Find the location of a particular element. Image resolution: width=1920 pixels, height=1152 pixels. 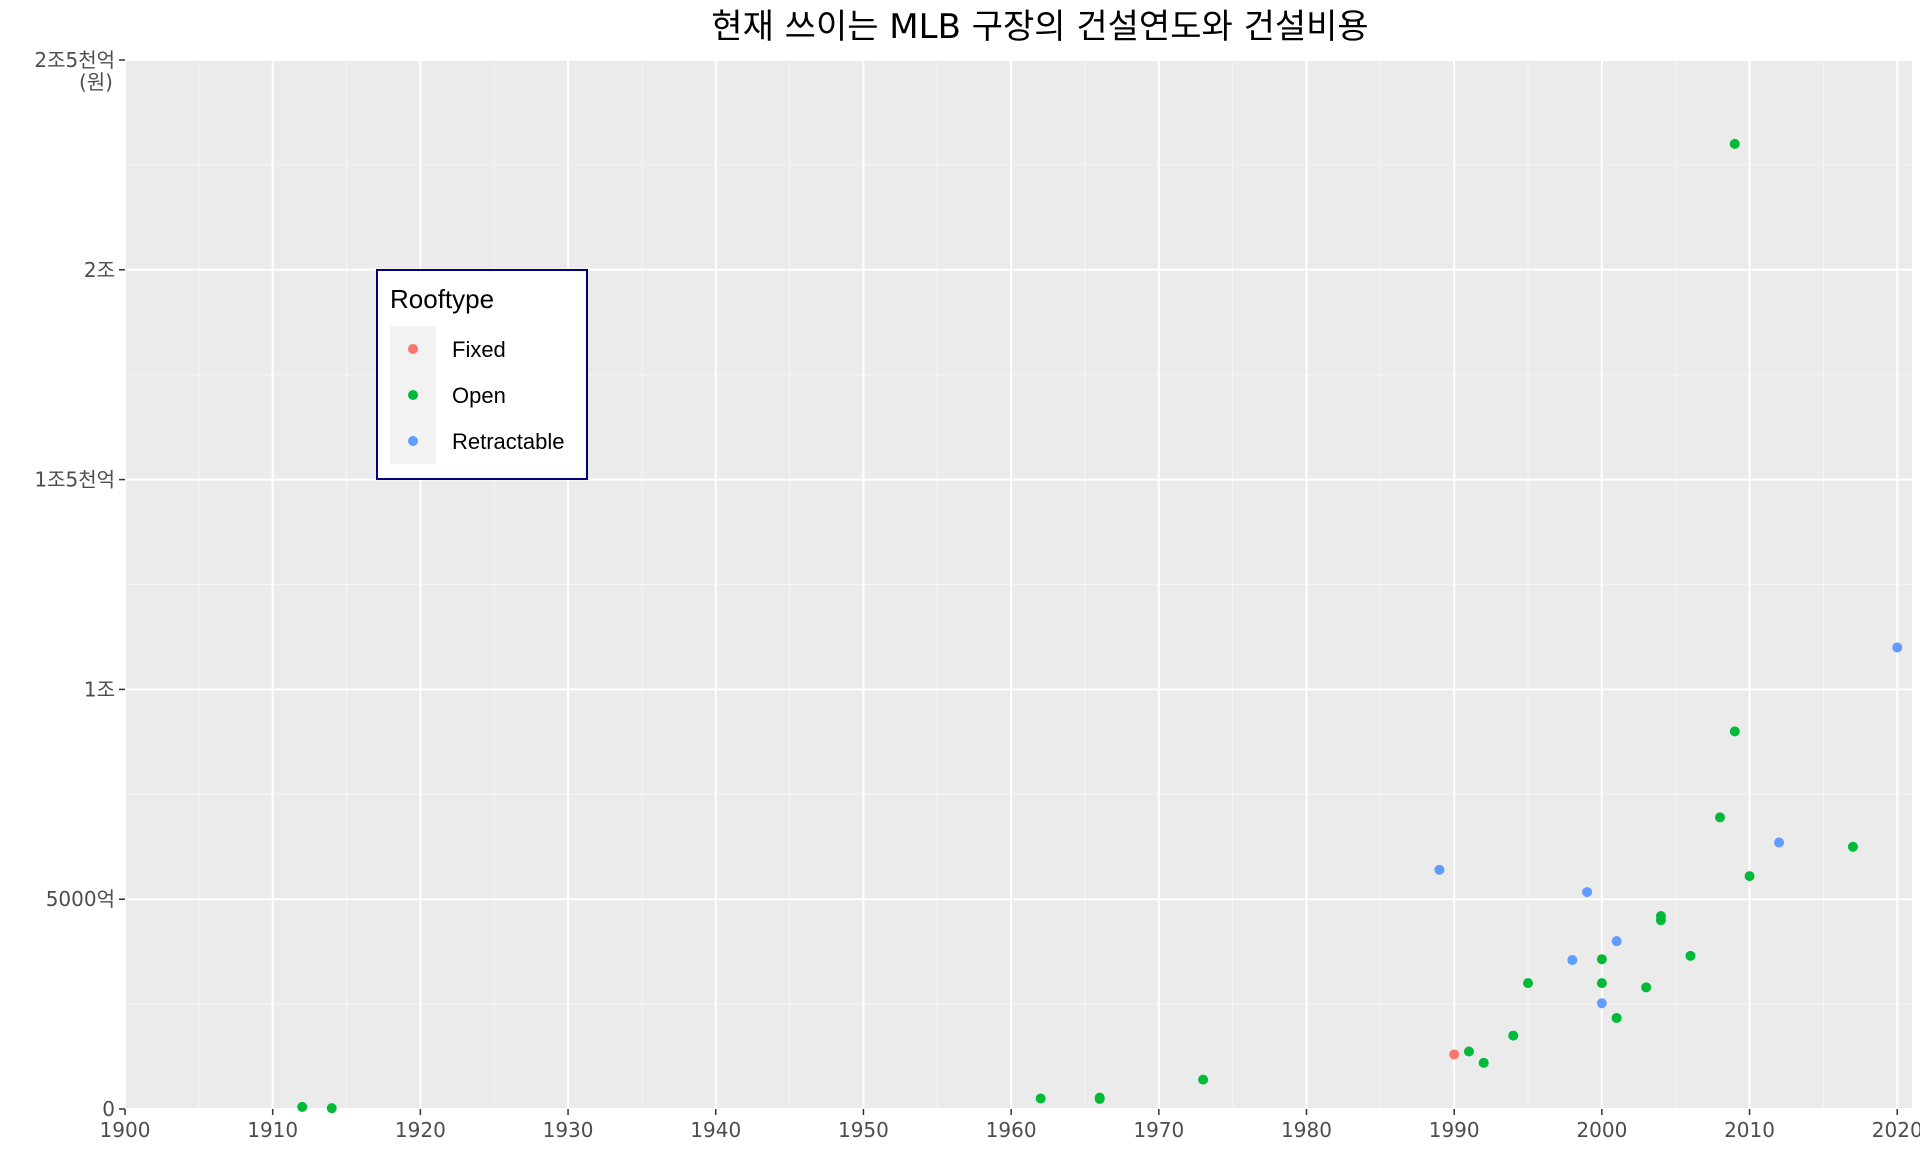

x-tick-label: 1980 is located at coordinates (1306, 1130).